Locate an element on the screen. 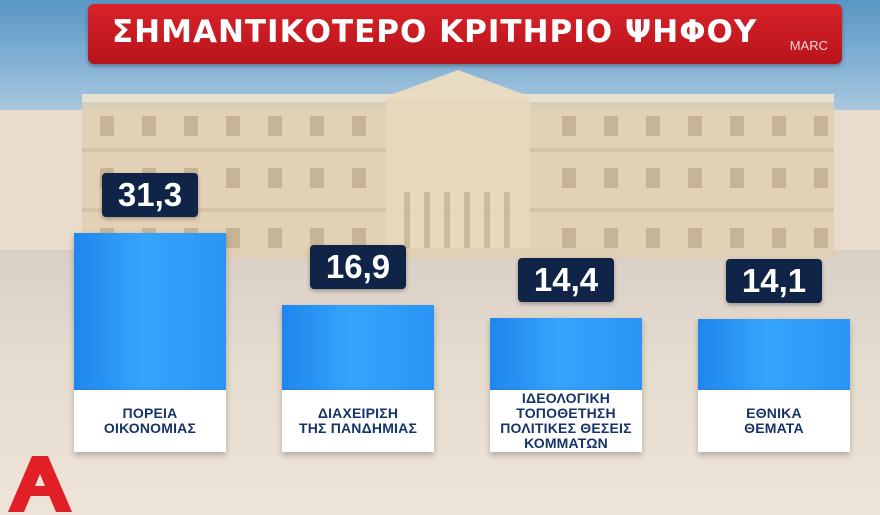  value-label-4: 14,1 is located at coordinates (774, 280).